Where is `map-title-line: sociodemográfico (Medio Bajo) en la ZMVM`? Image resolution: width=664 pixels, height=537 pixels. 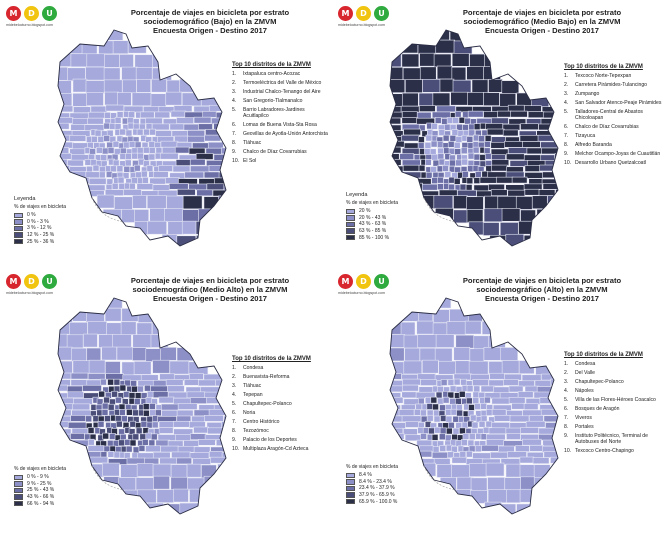 map-title-line: sociodemográfico (Medio Bajo) en la ZMVM is located at coordinates (542, 21).